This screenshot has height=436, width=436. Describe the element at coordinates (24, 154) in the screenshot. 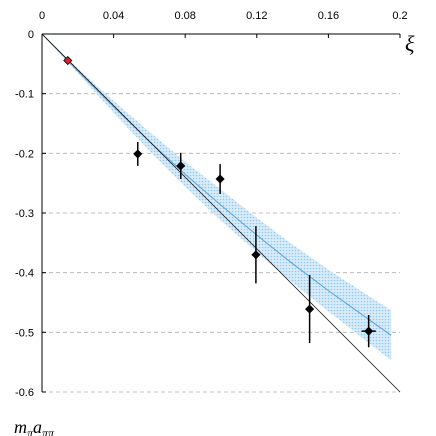

I see `y-tick-label: -0.2` at that location.